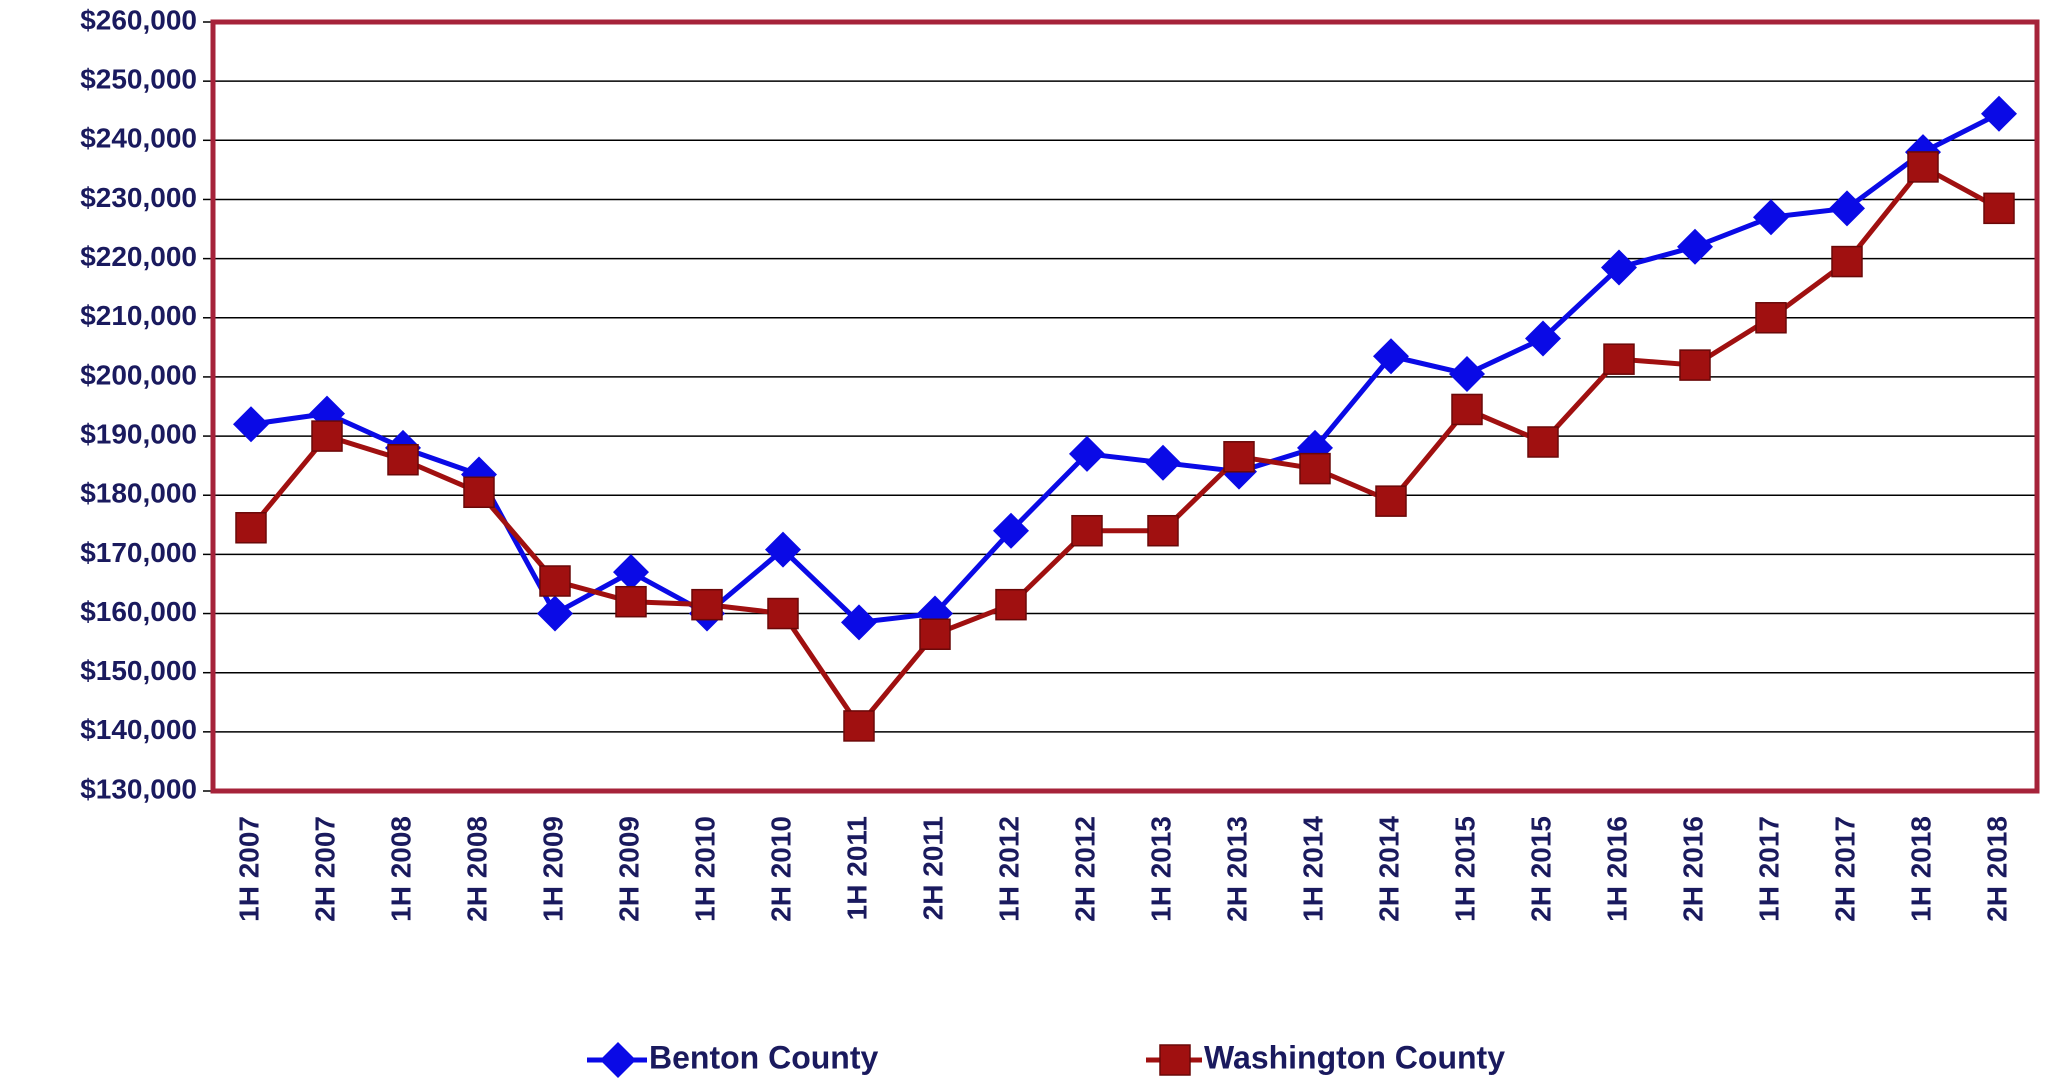  What do you see at coordinates (764, 1057) in the screenshot?
I see `legend-label: Benton County` at bounding box center [764, 1057].